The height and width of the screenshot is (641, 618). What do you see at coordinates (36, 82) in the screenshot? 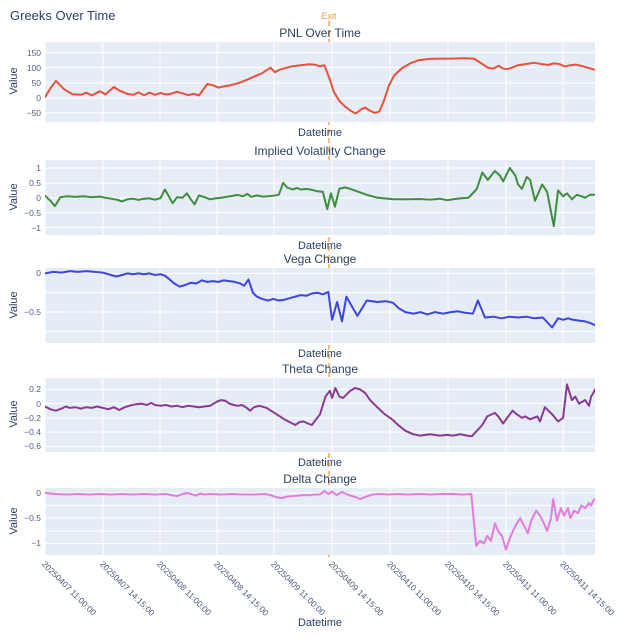
I see `y-tick-label: 50` at bounding box center [36, 82].